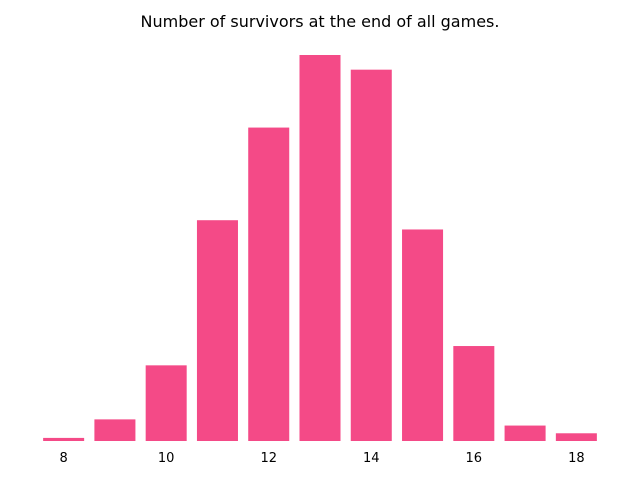 The image size is (640, 480). I want to click on x-tick-labels: 8 10 12 14 16 18, so click(321, 458).